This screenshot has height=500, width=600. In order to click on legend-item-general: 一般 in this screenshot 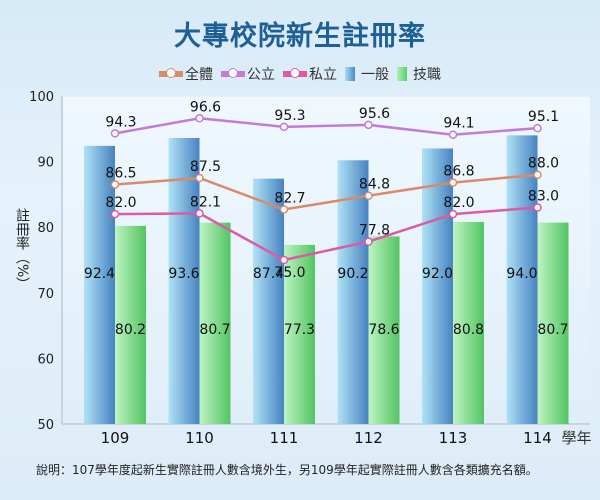, I will do `click(367, 74)`.